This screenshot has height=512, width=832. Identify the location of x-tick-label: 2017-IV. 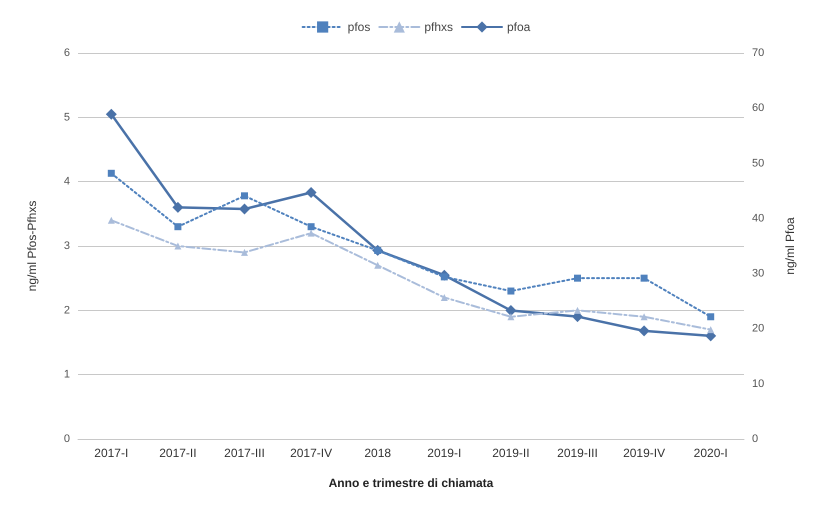
(311, 453).